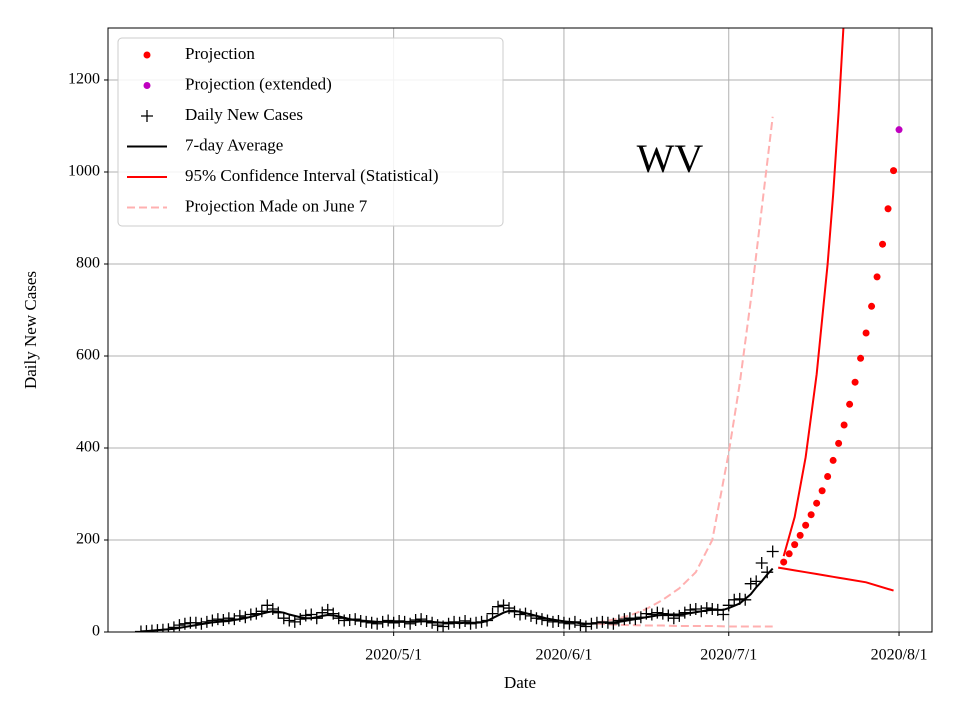 The image size is (960, 720). Describe the element at coordinates (310, 132) in the screenshot. I see `legend-box` at that location.